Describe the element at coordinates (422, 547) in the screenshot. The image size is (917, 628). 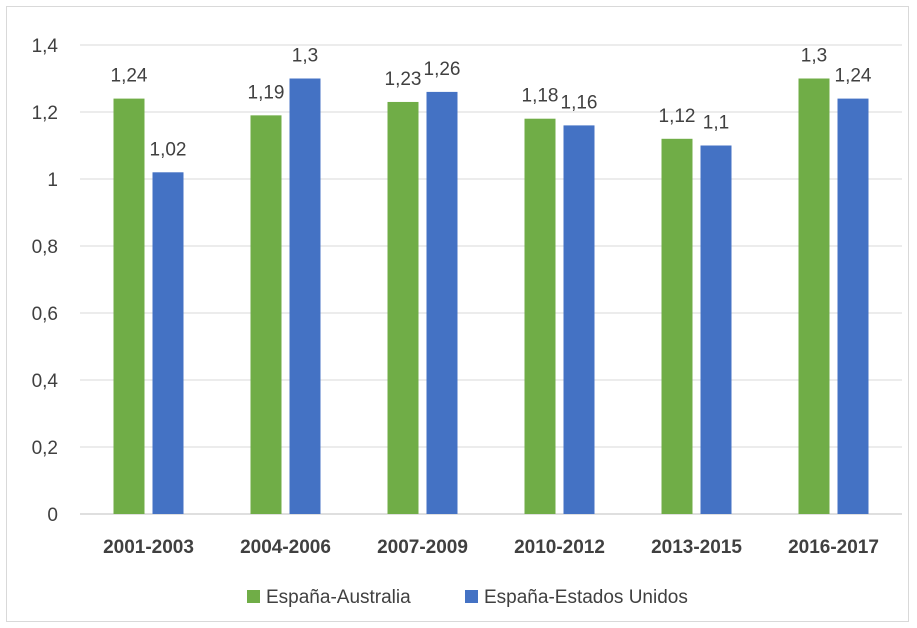
I see `x-tick-label-2: 2007-2009` at that location.